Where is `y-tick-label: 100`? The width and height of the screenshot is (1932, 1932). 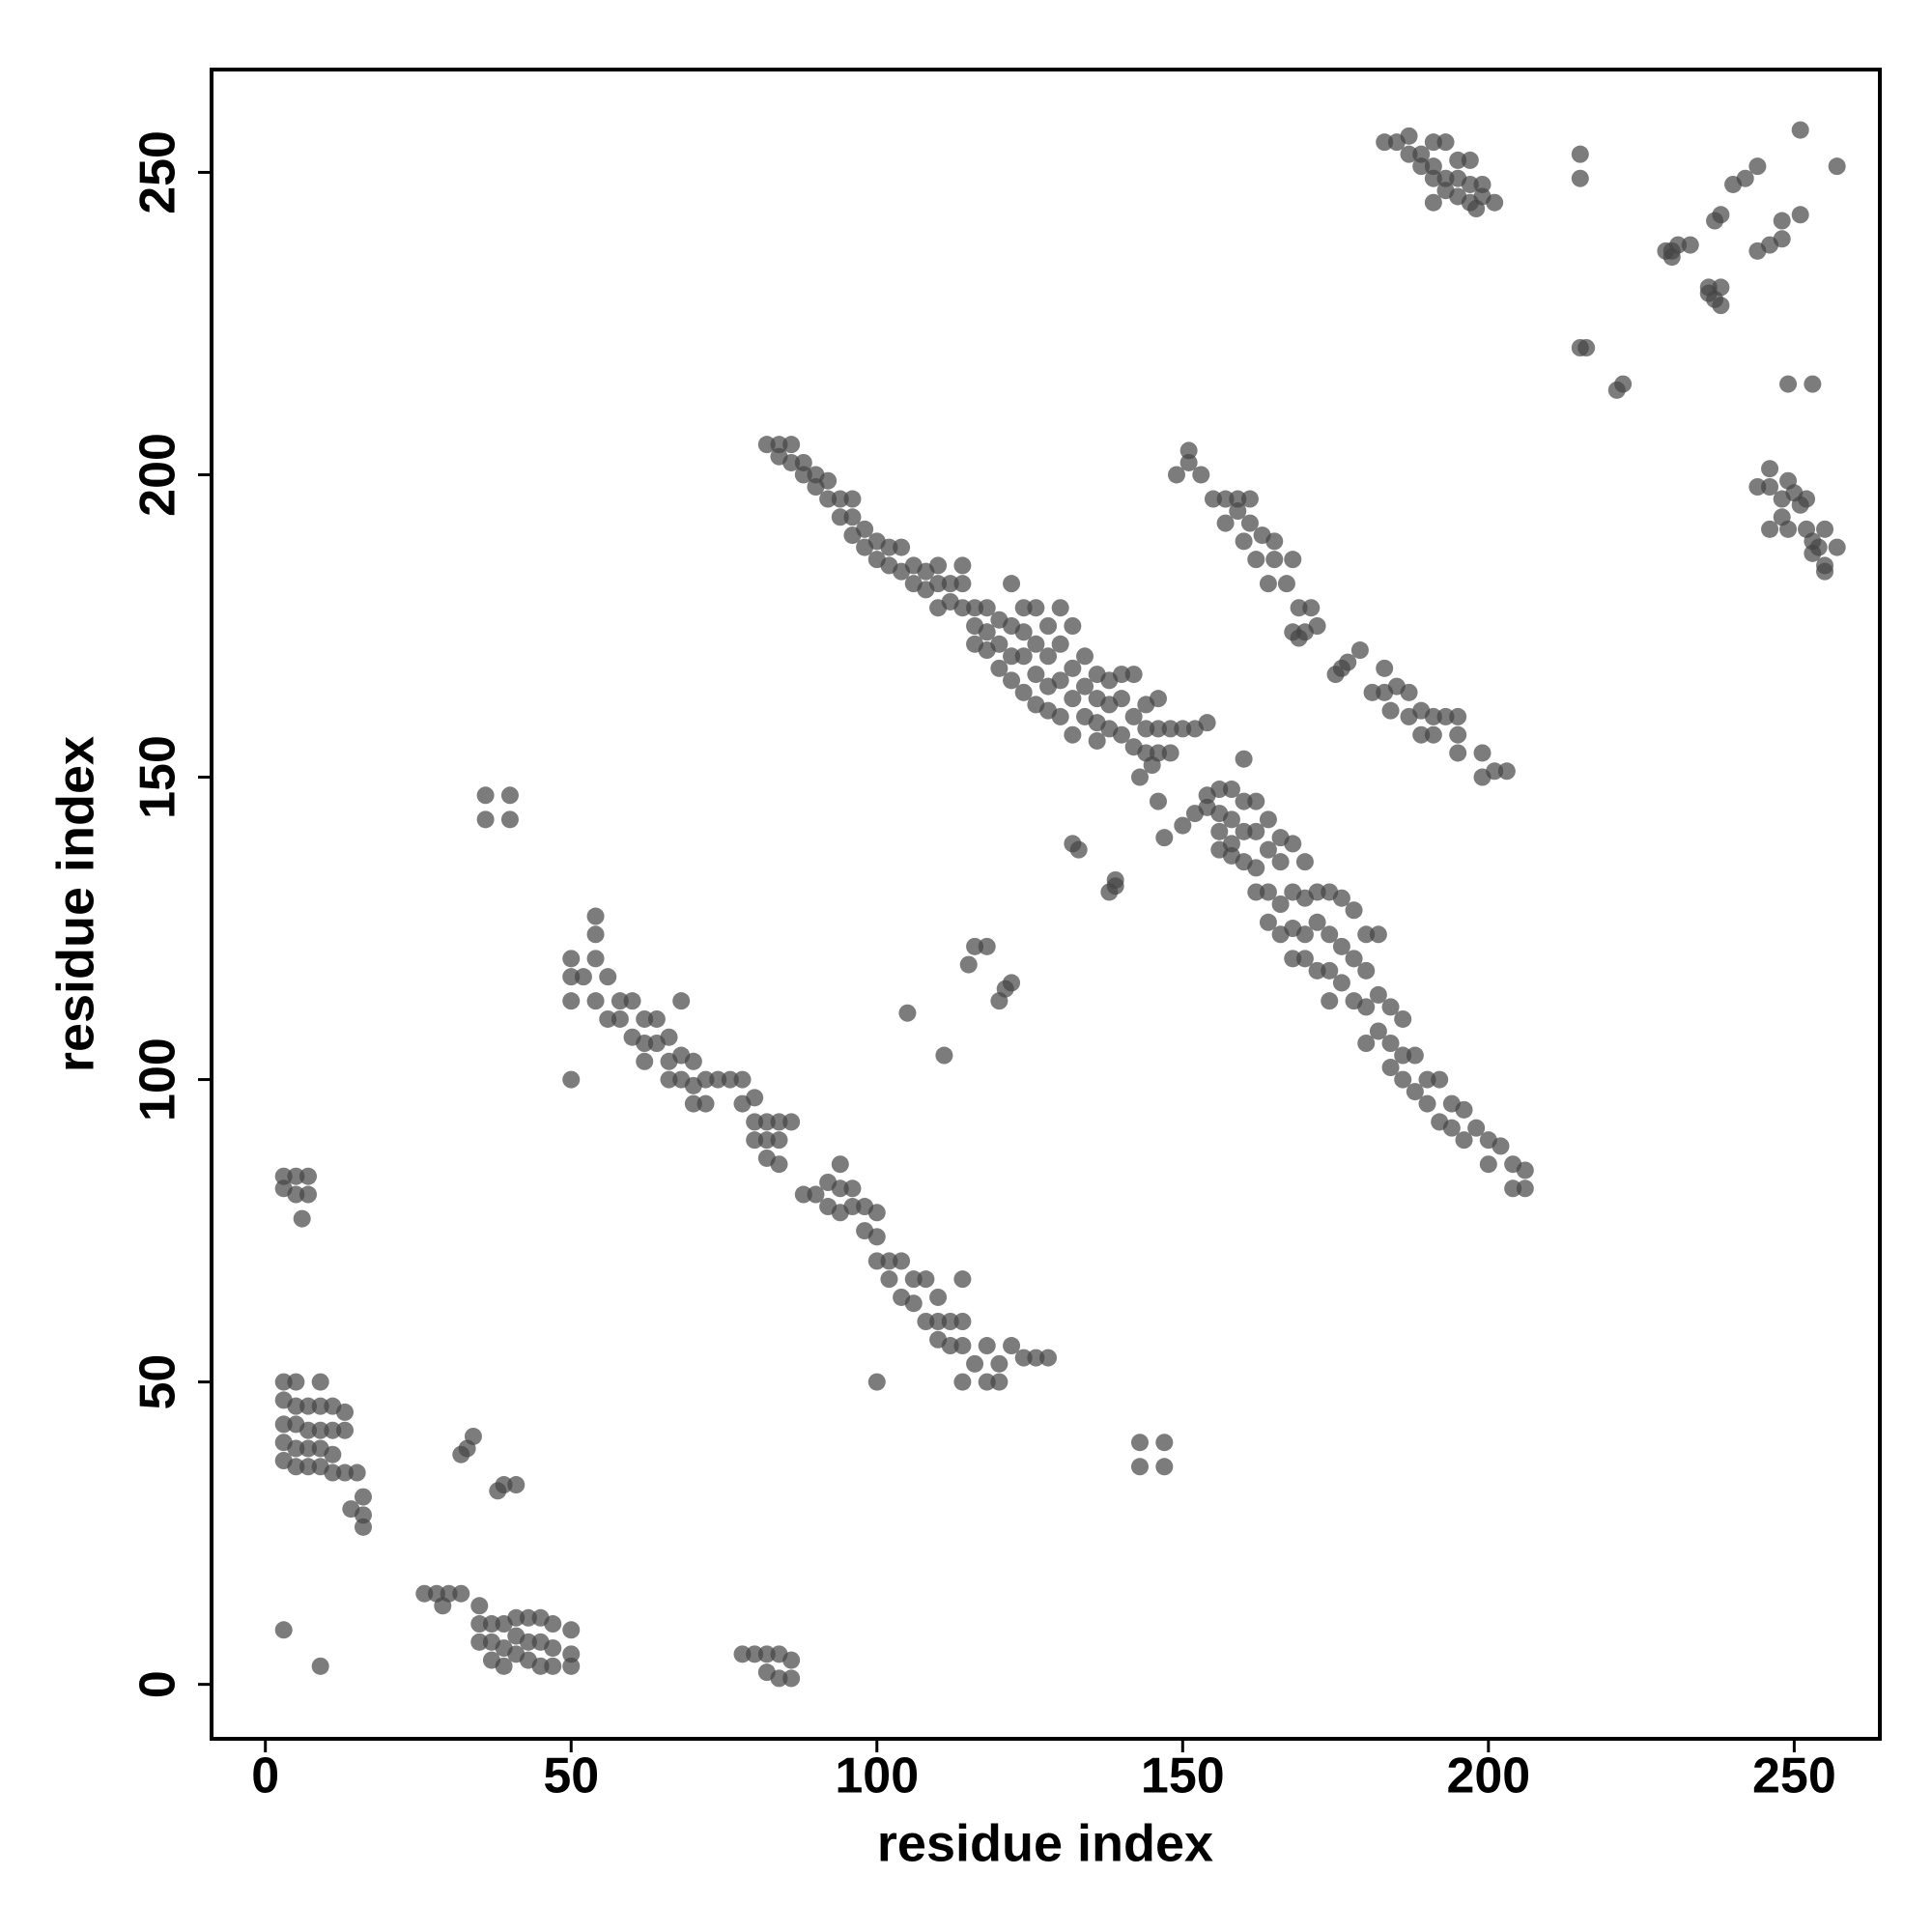
y-tick-label: 100 is located at coordinates (158, 1079).